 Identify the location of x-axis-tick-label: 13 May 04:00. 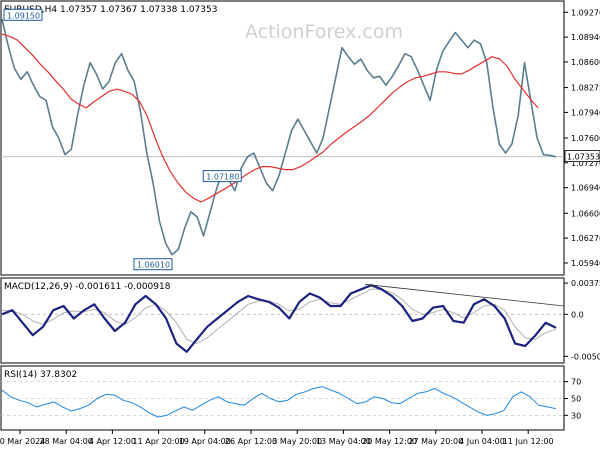
(343, 441).